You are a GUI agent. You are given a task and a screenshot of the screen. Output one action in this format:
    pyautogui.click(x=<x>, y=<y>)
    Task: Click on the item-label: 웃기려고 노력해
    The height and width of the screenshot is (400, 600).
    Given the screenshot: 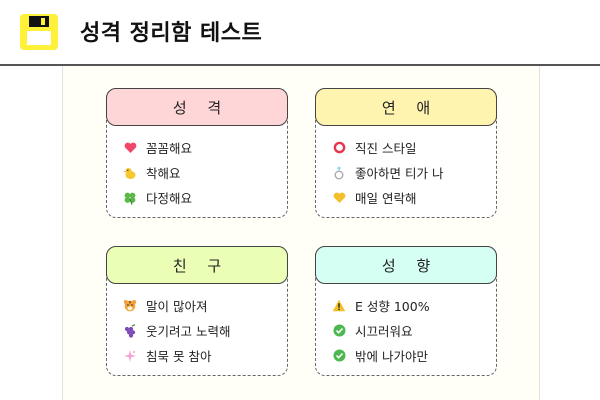 What is the action you would take?
    pyautogui.click(x=188, y=331)
    